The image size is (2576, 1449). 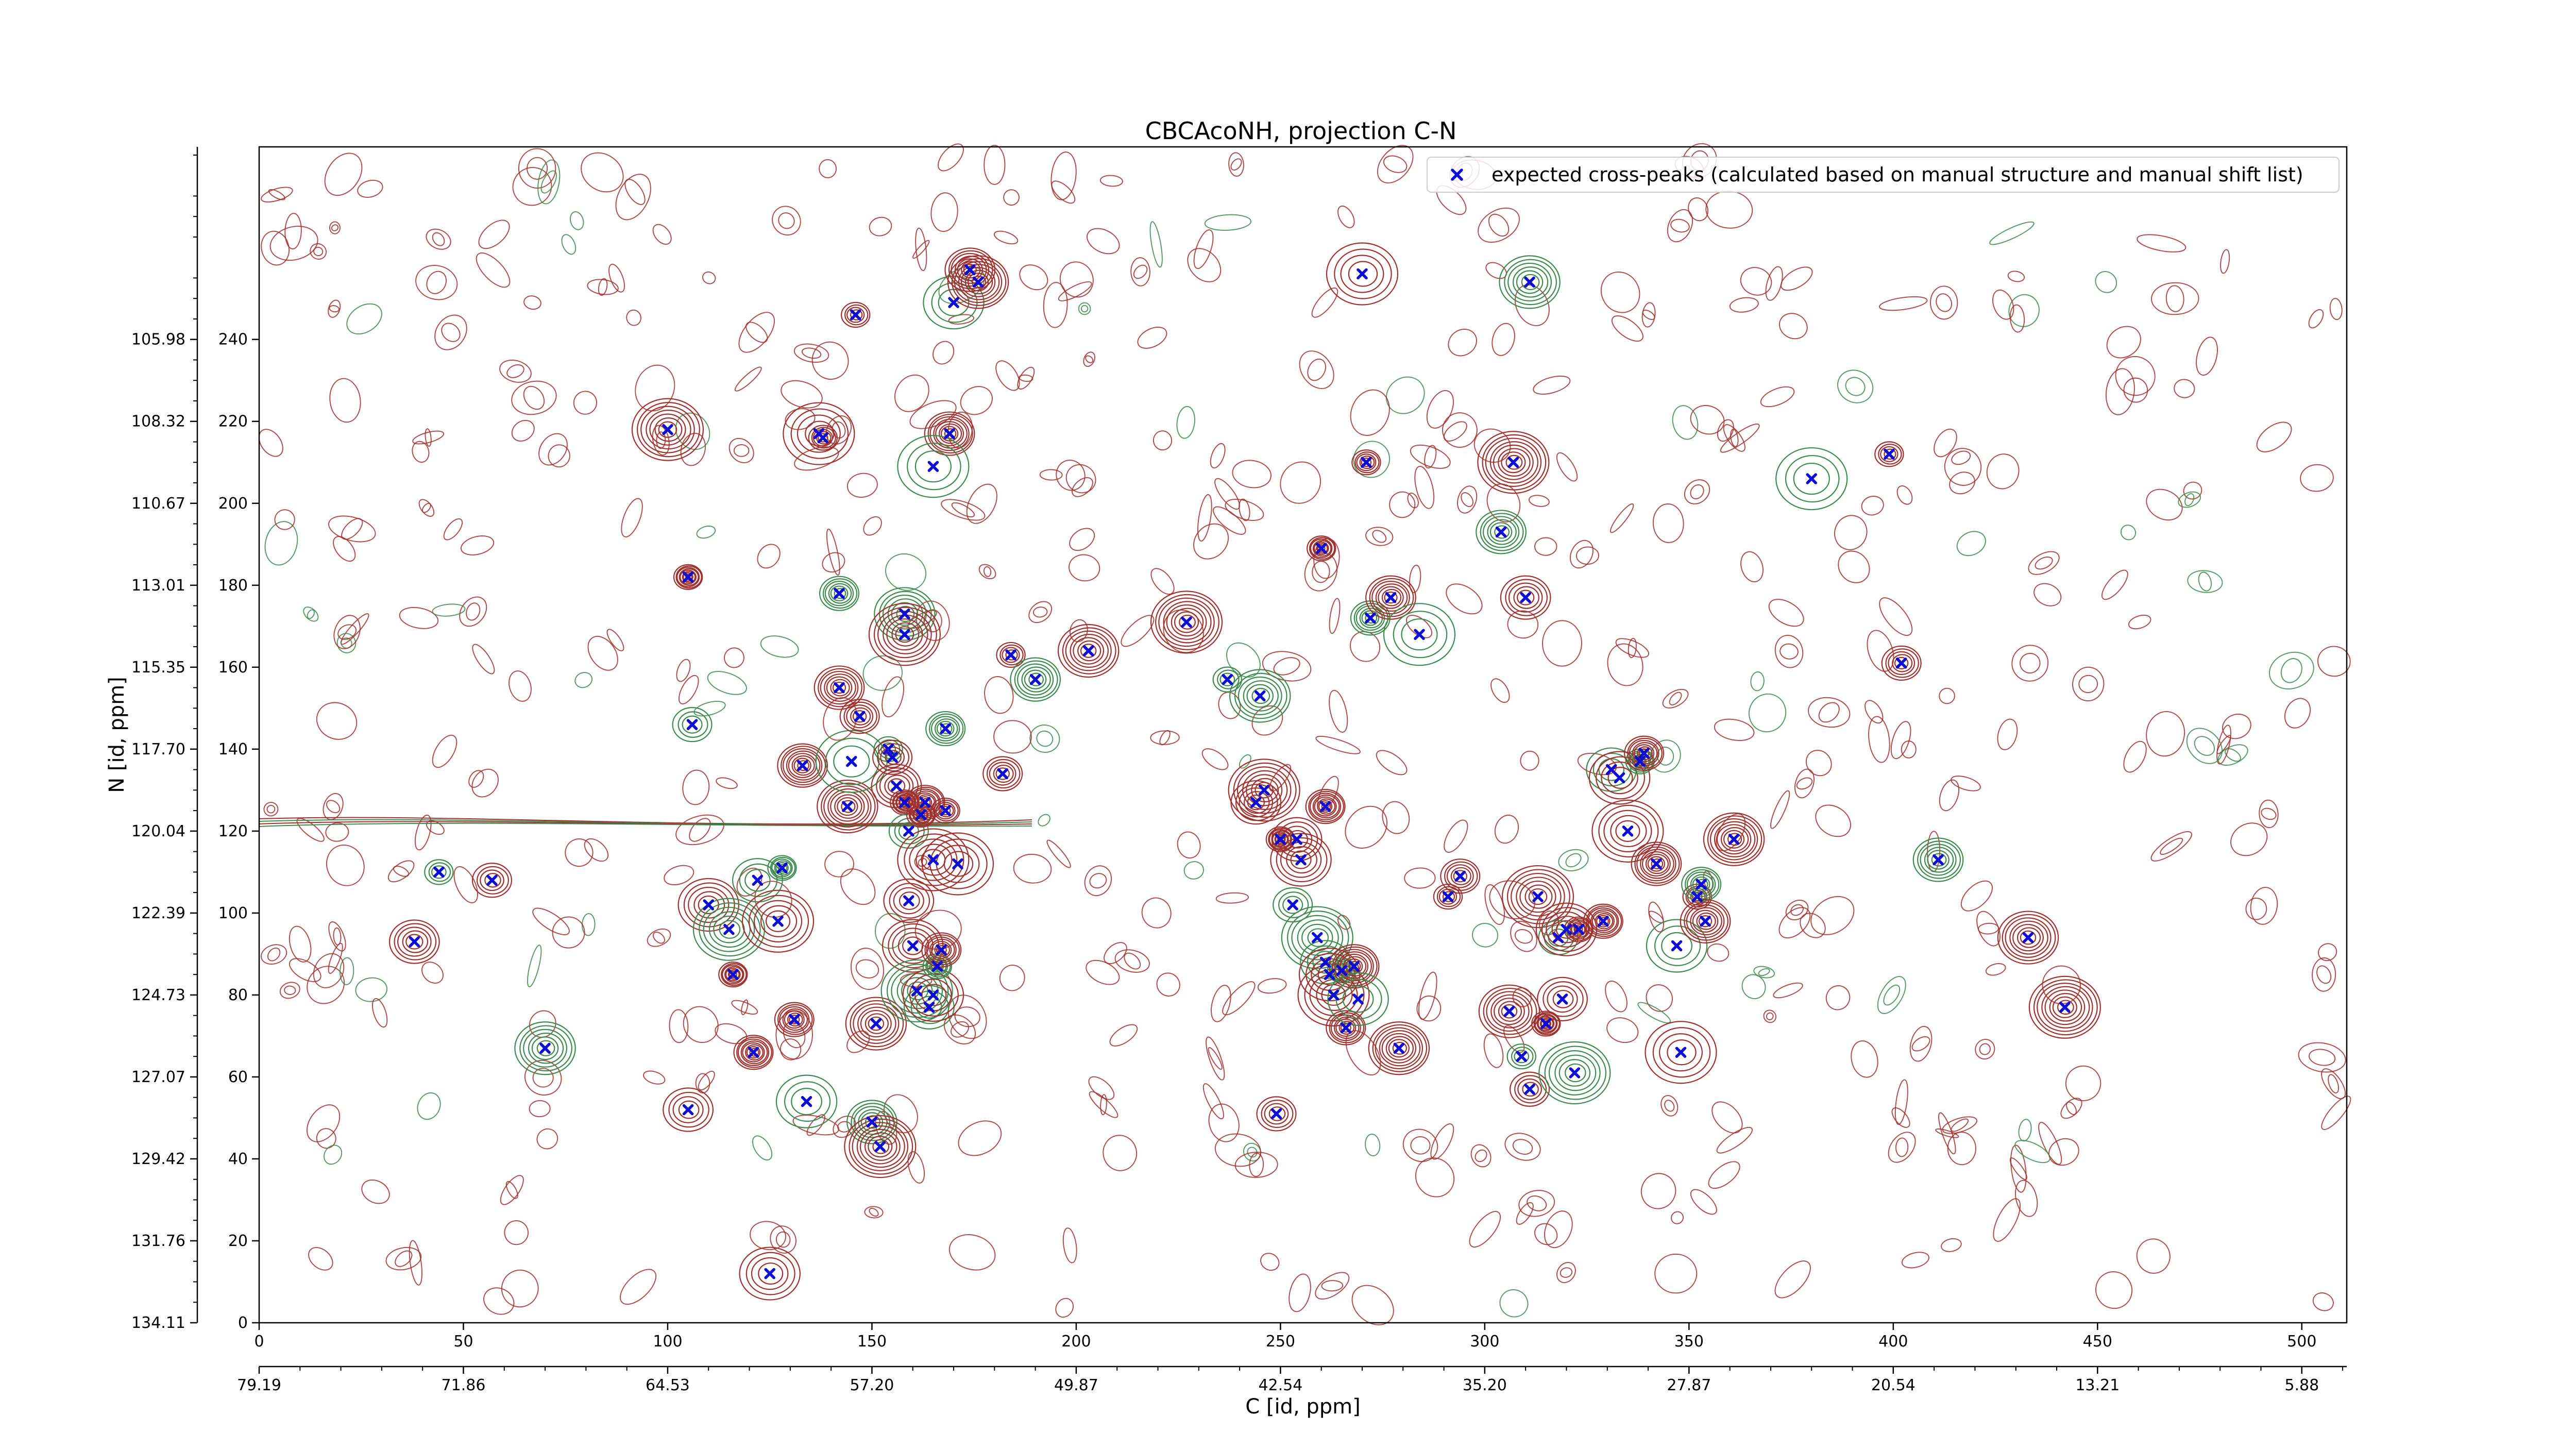 I want to click on y-ppm-tick-label: 113.01, so click(x=158, y=586).